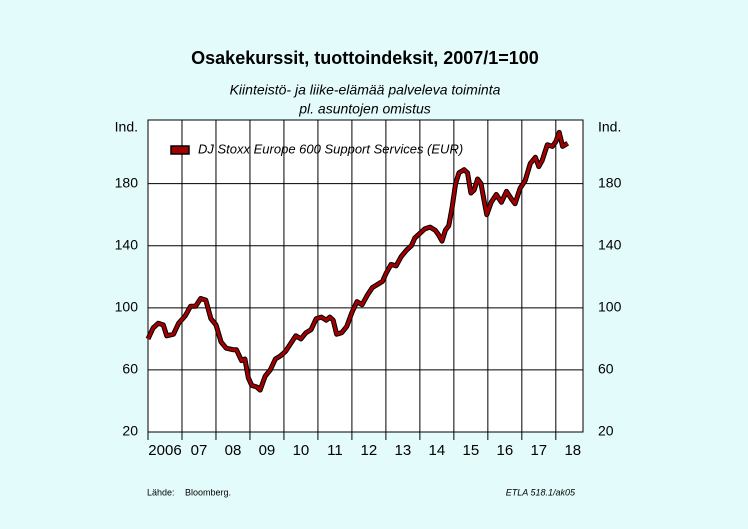 Image resolution: width=748 pixels, height=529 pixels. Describe the element at coordinates (369, 450) in the screenshot. I see `x-tick-label: 12` at that location.